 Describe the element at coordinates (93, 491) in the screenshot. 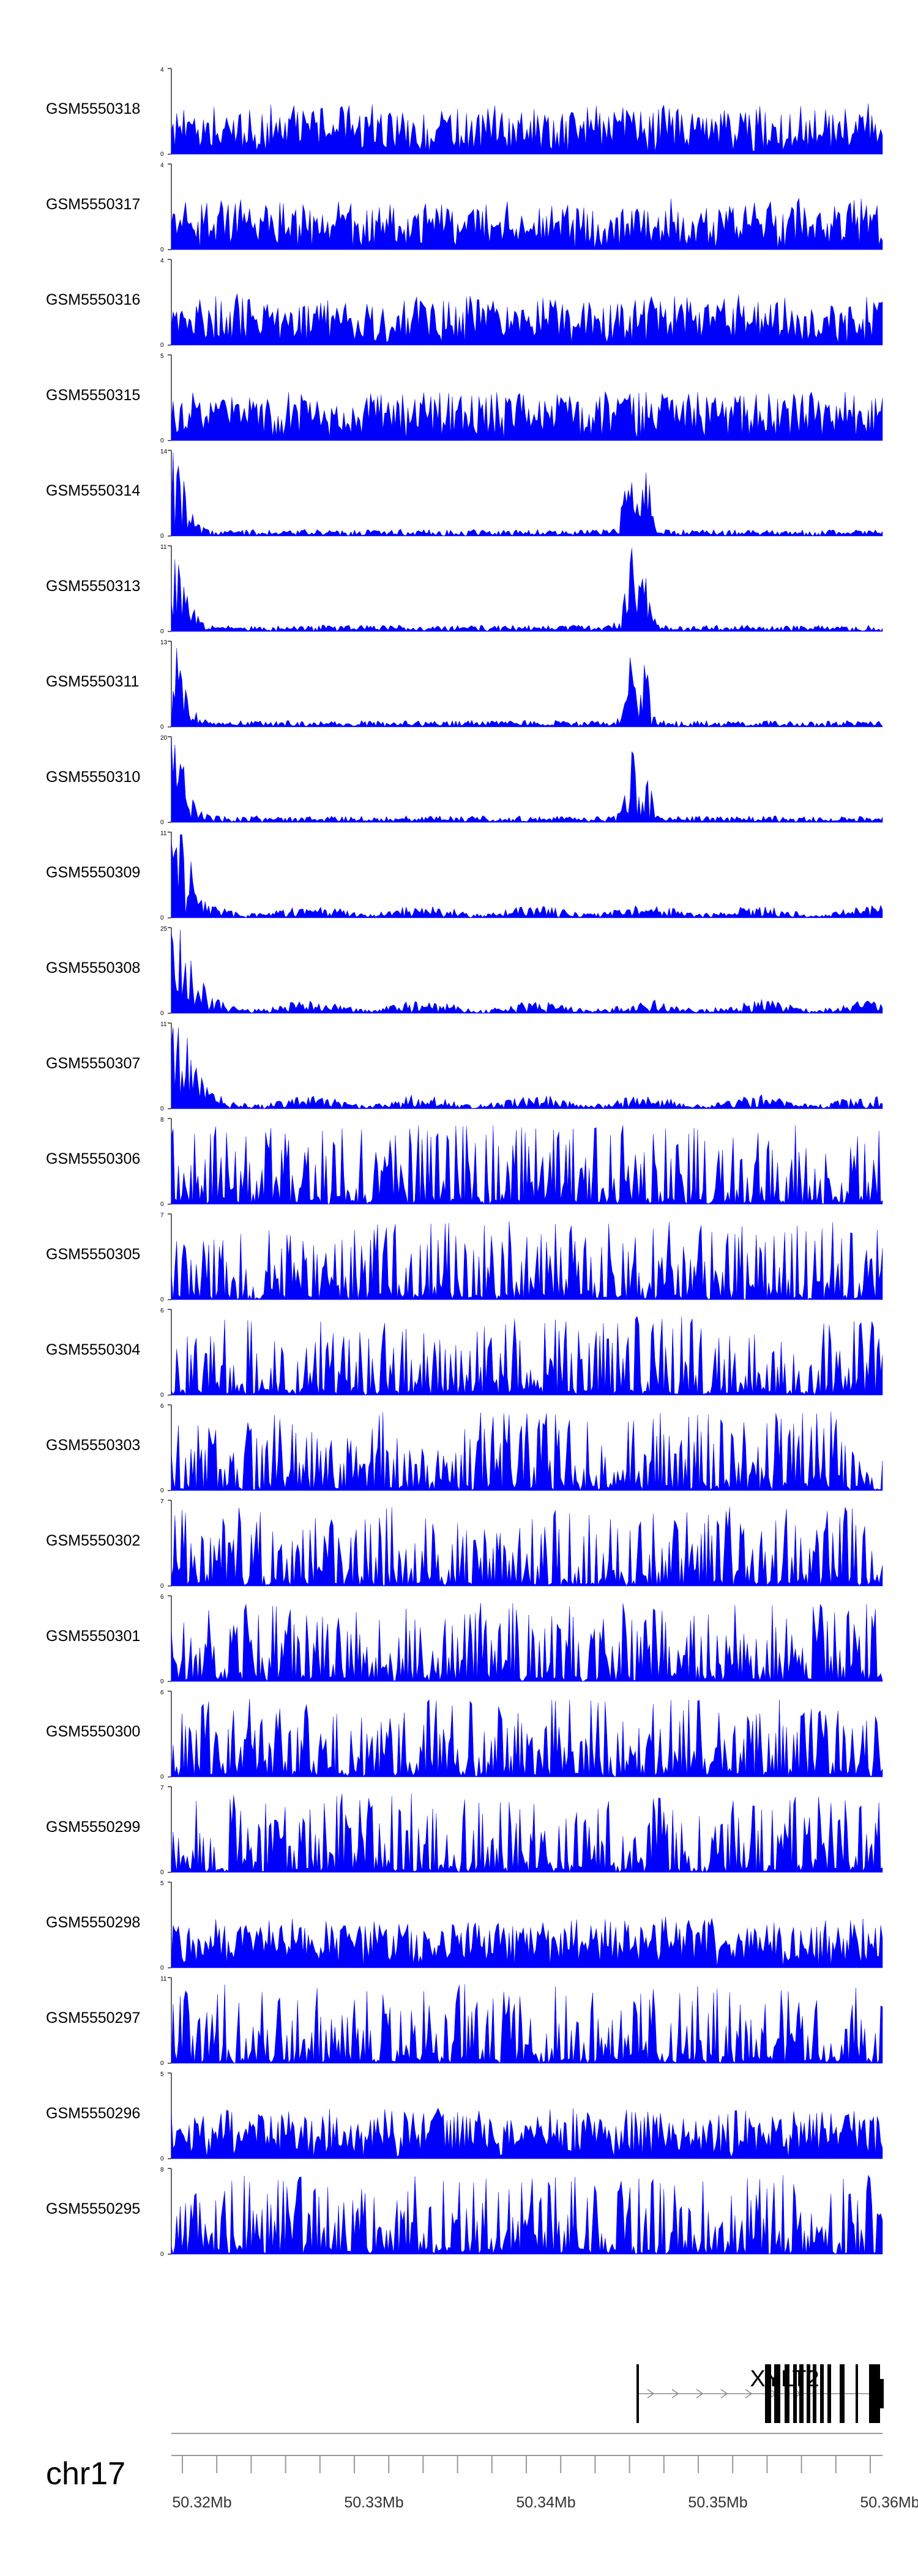

I see `track-label: GSM5550314` at that location.